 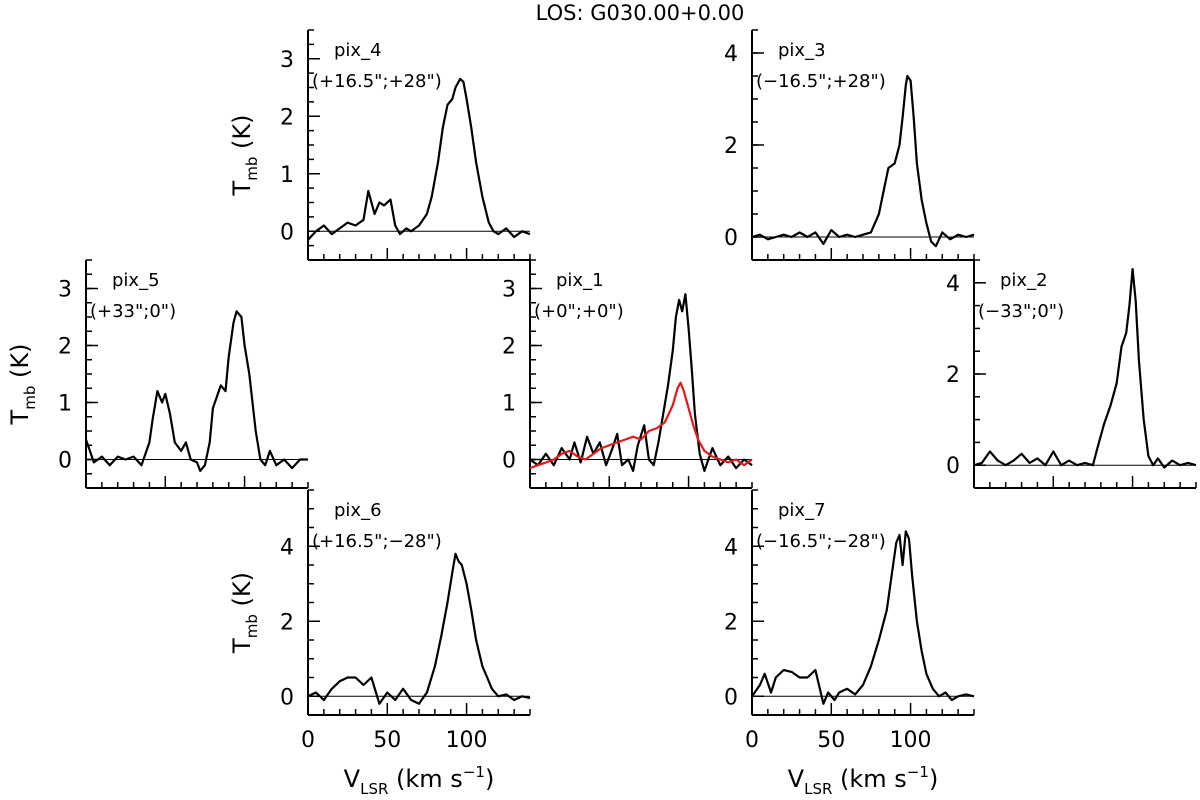 I want to click on panel-label: pix_4, so click(x=358, y=50).